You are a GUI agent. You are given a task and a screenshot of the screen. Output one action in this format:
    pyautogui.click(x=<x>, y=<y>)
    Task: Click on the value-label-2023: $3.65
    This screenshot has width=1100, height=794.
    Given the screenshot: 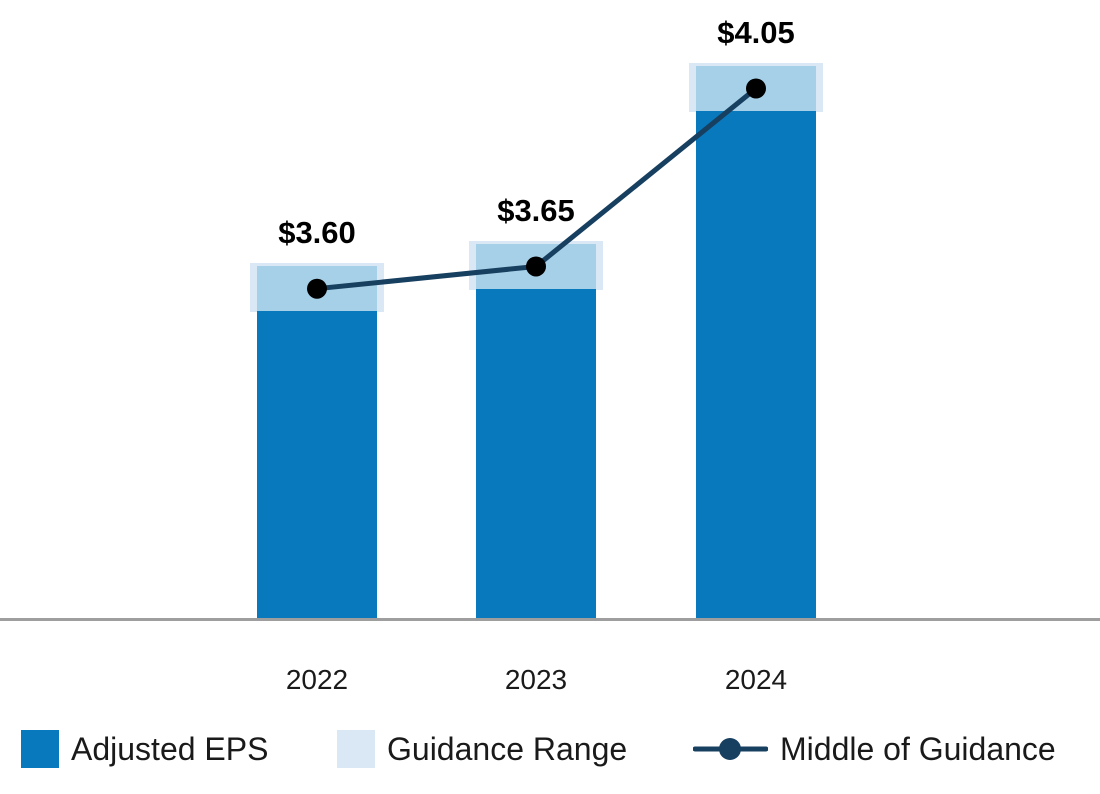 What is the action you would take?
    pyautogui.click(x=536, y=211)
    